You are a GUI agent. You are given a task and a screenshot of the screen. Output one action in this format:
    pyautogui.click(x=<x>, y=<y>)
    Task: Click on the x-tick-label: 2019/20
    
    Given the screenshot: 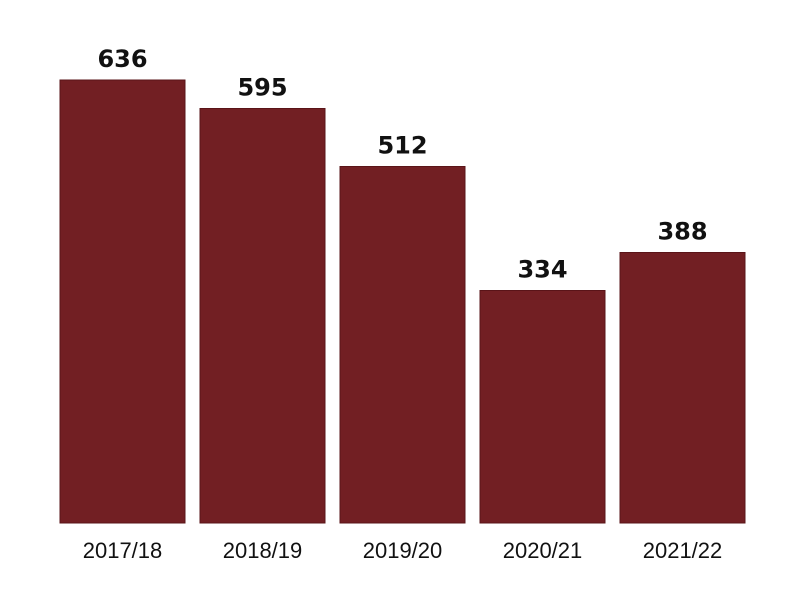 What is the action you would take?
    pyautogui.click(x=403, y=550)
    